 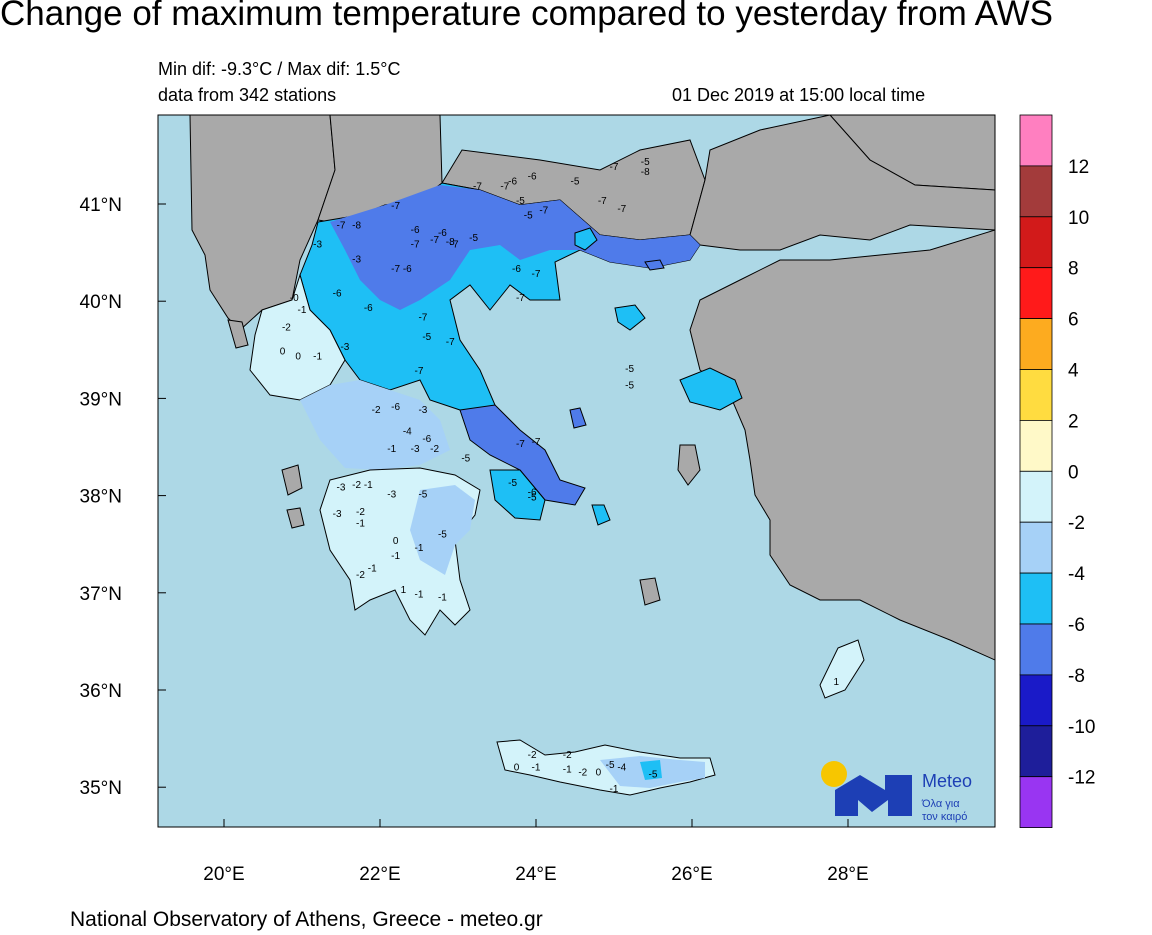 I want to click on colorbar: 12 10 8 6 4 2 0 -2 -4 -6 -8 -10 -12, so click(x=1057, y=471).